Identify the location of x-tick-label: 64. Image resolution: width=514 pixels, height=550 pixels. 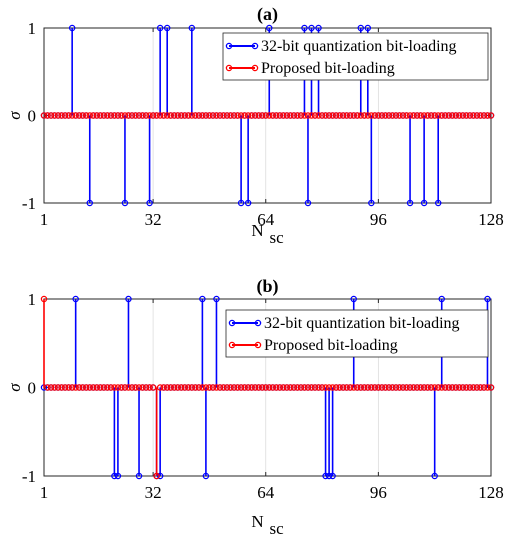
(266, 219).